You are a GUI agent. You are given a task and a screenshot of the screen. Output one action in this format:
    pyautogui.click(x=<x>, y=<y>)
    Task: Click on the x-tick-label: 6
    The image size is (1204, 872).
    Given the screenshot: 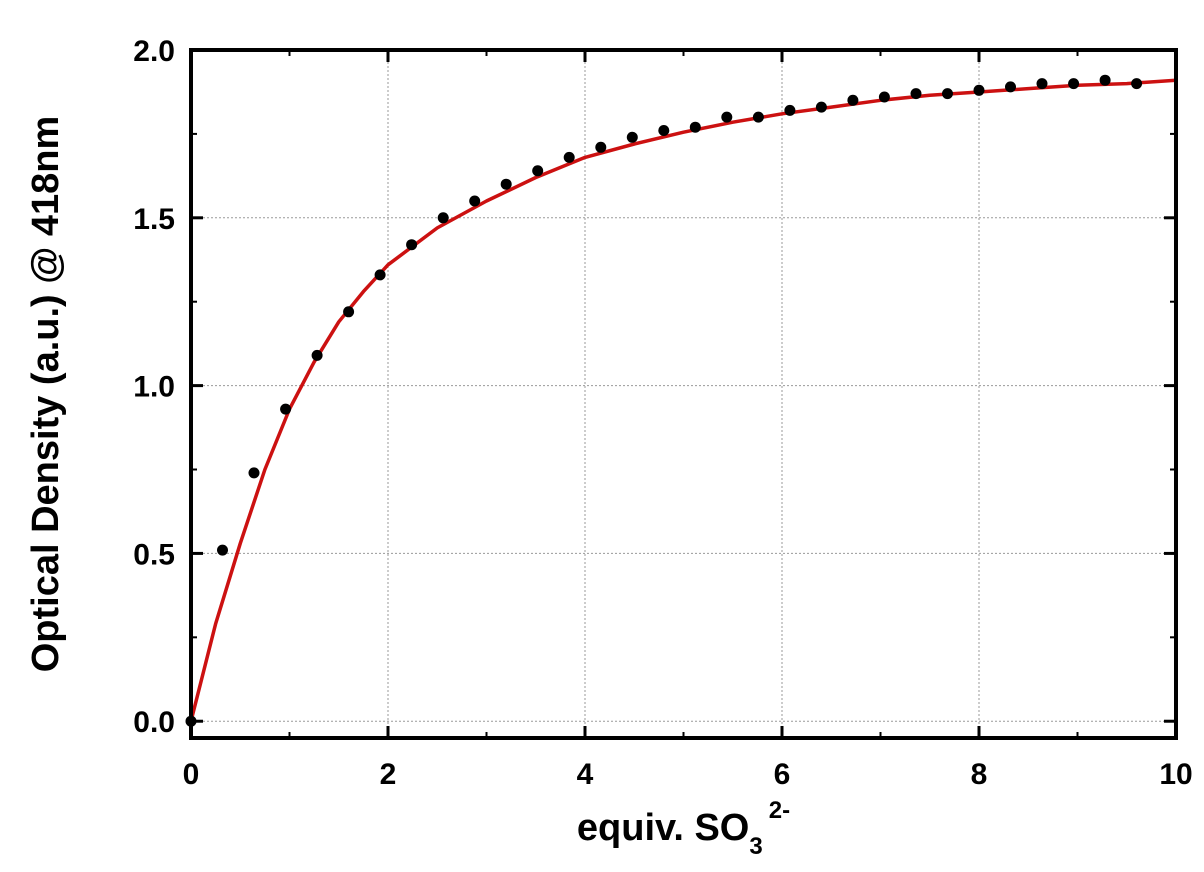 What is the action you would take?
    pyautogui.click(x=782, y=774)
    